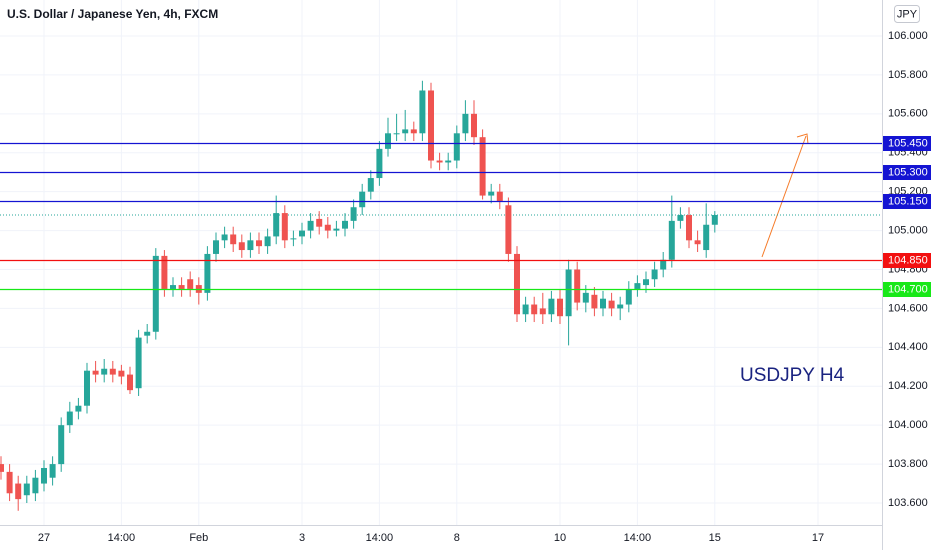 This screenshot has height=550, width=932. I want to click on x-tick-label: 27, so click(44, 538).